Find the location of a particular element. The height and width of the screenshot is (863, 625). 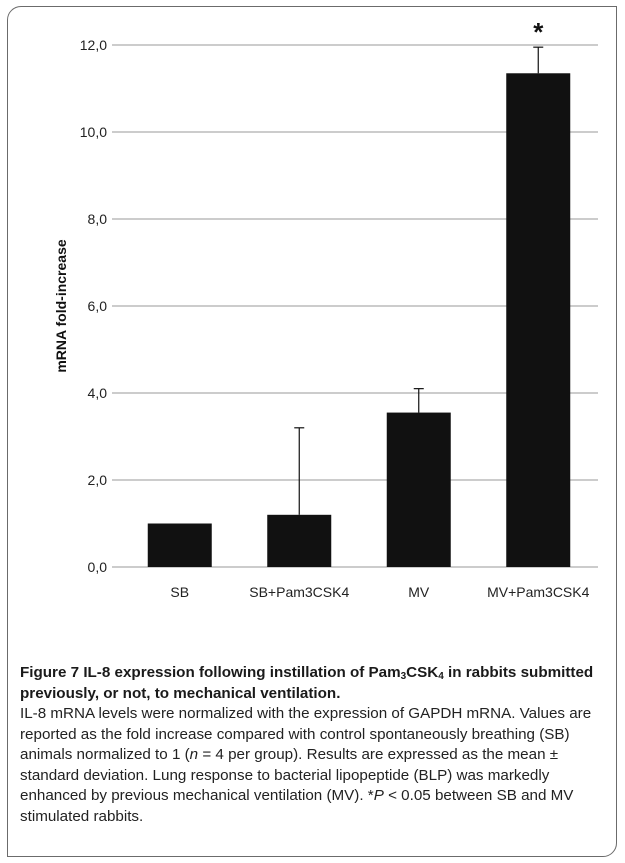

y-tick-label: 12,0 is located at coordinates (93, 45).